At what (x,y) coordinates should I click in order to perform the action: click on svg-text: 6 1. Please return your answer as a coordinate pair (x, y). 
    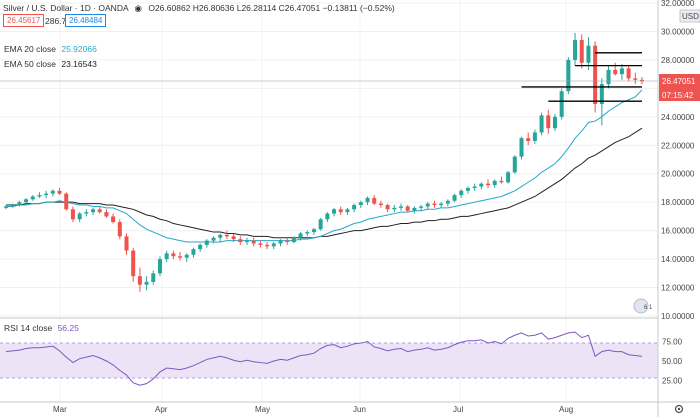
    Looking at the image, I should click on (648, 308).